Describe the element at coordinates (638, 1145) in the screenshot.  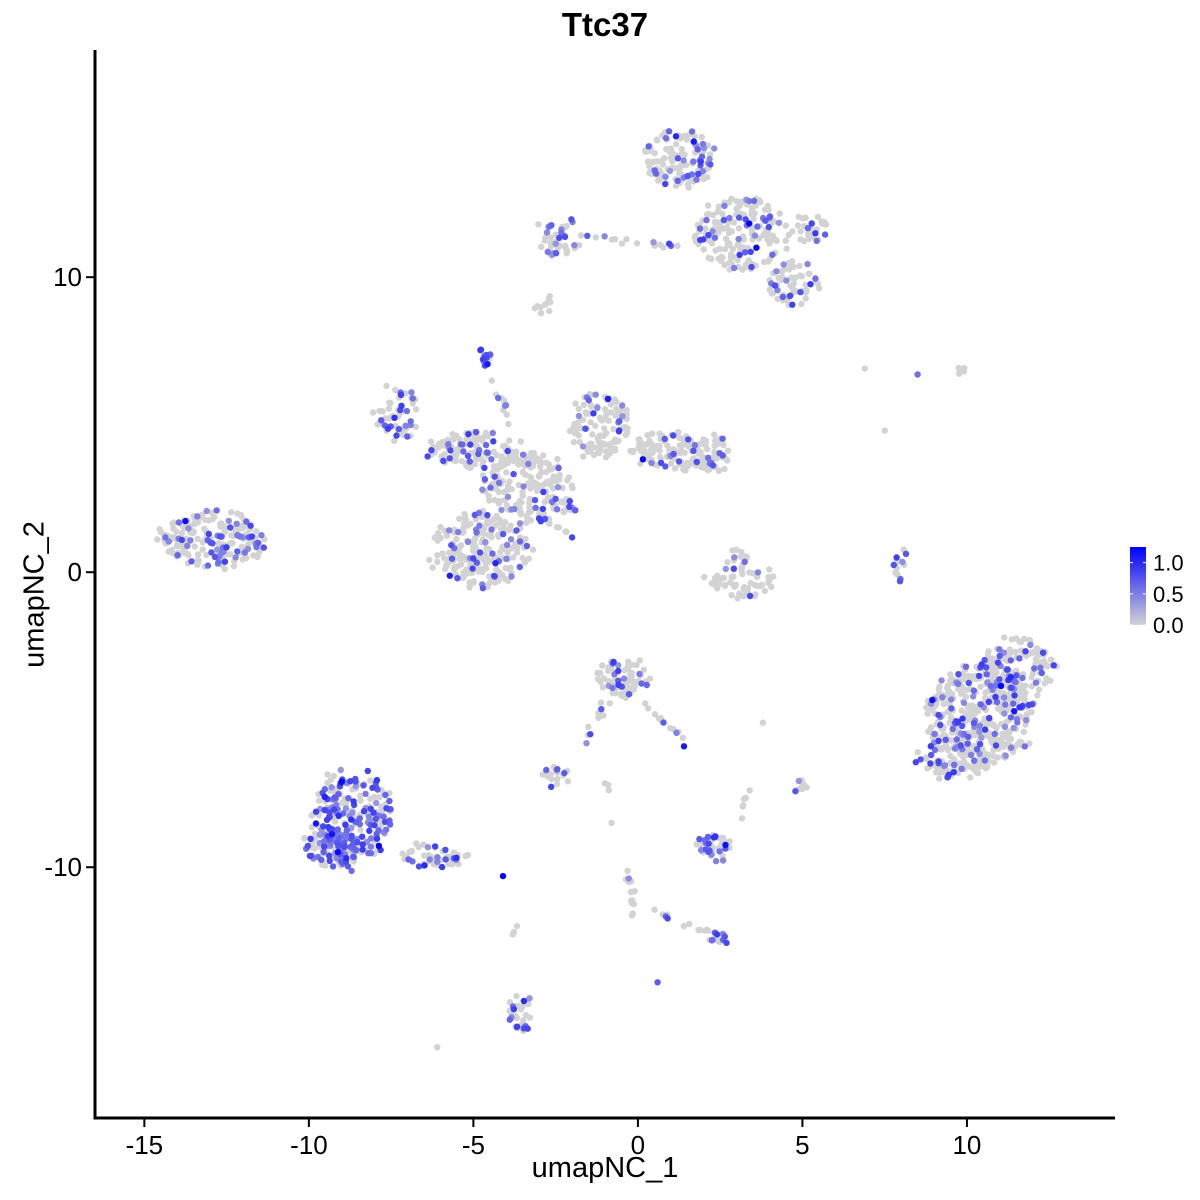
I see `x-tick-label: 0` at that location.